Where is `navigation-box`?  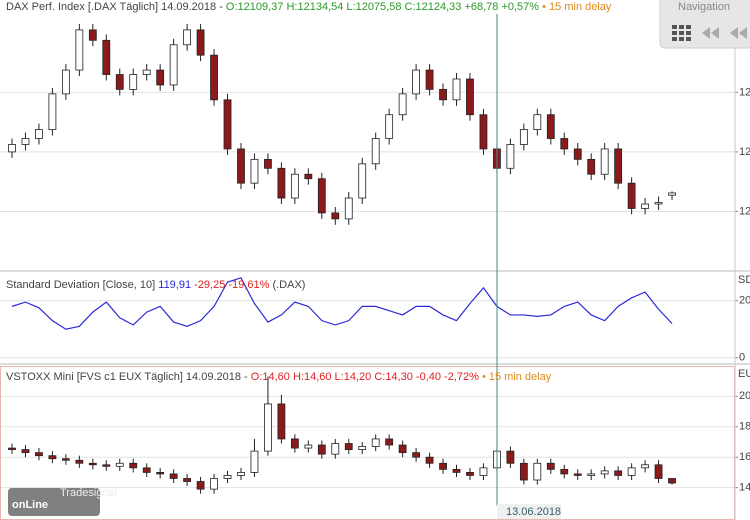
navigation-box is located at coordinates (704, 24).